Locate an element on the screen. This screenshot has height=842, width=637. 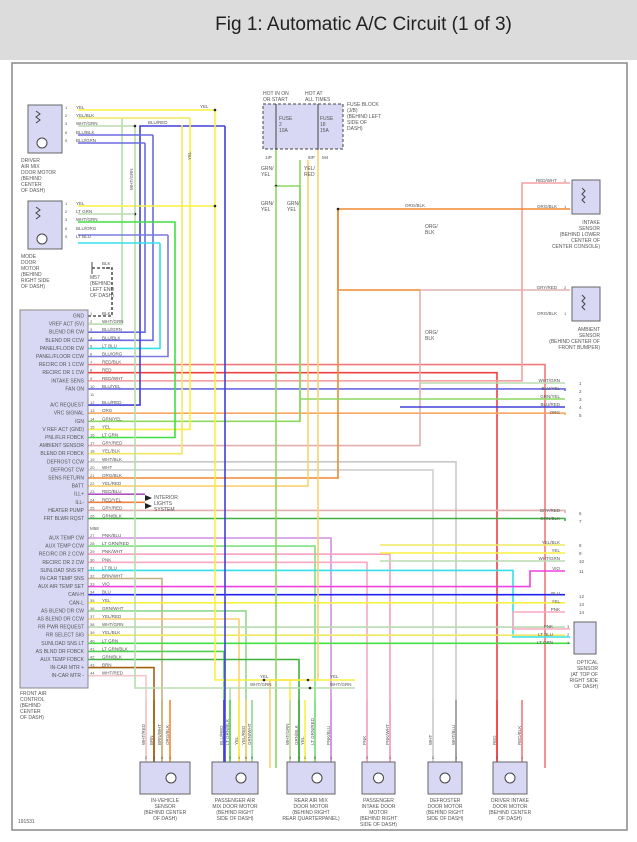
arrow-icon is located at coordinates (148, 498).